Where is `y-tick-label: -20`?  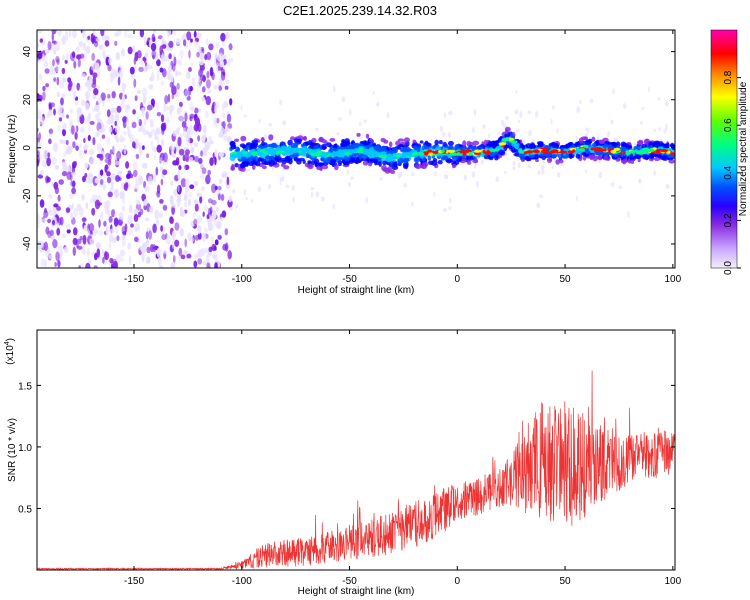 y-tick-label: -20 is located at coordinates (27, 195).